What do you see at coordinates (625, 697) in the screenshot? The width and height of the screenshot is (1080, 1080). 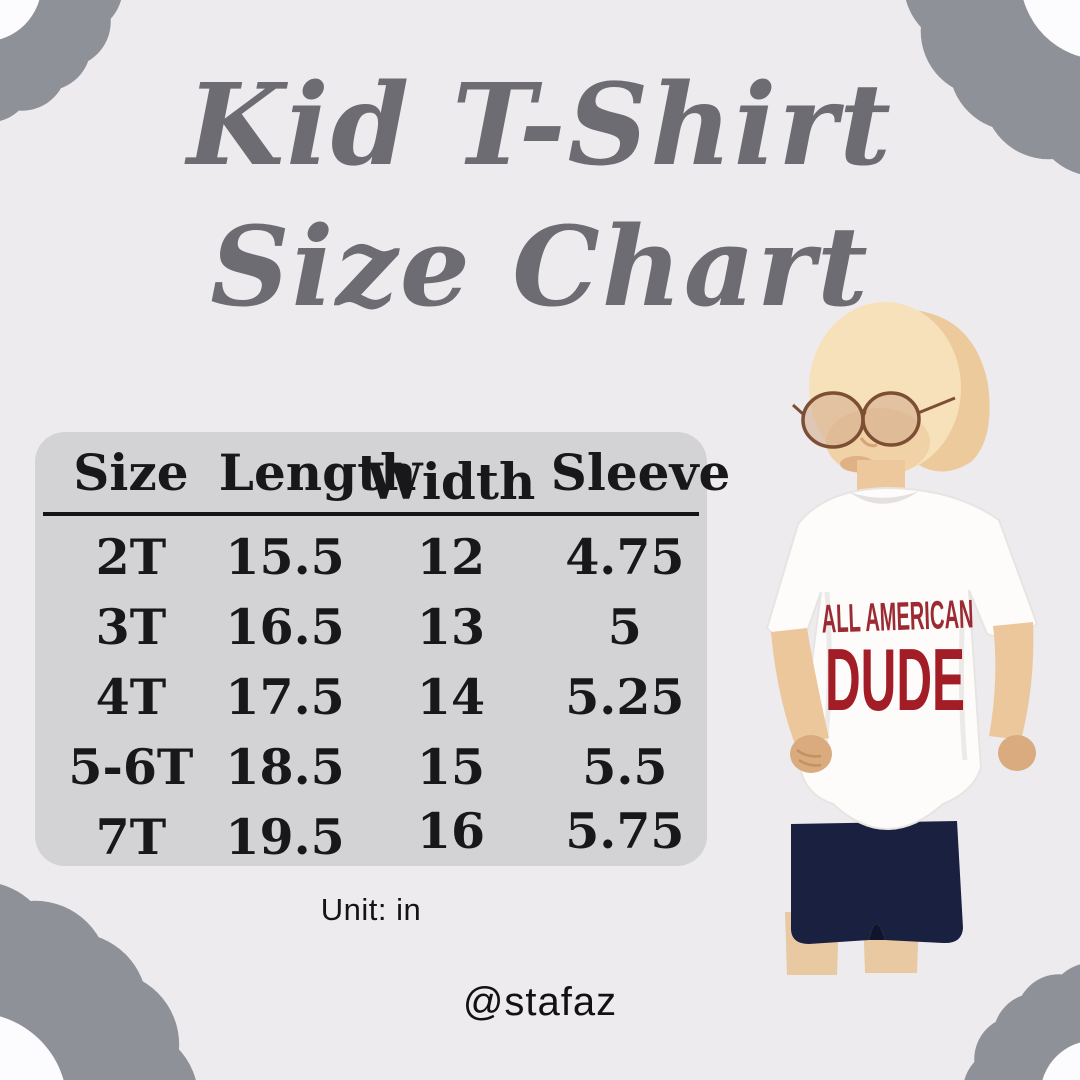 I see `table-cell: 5.25` at bounding box center [625, 697].